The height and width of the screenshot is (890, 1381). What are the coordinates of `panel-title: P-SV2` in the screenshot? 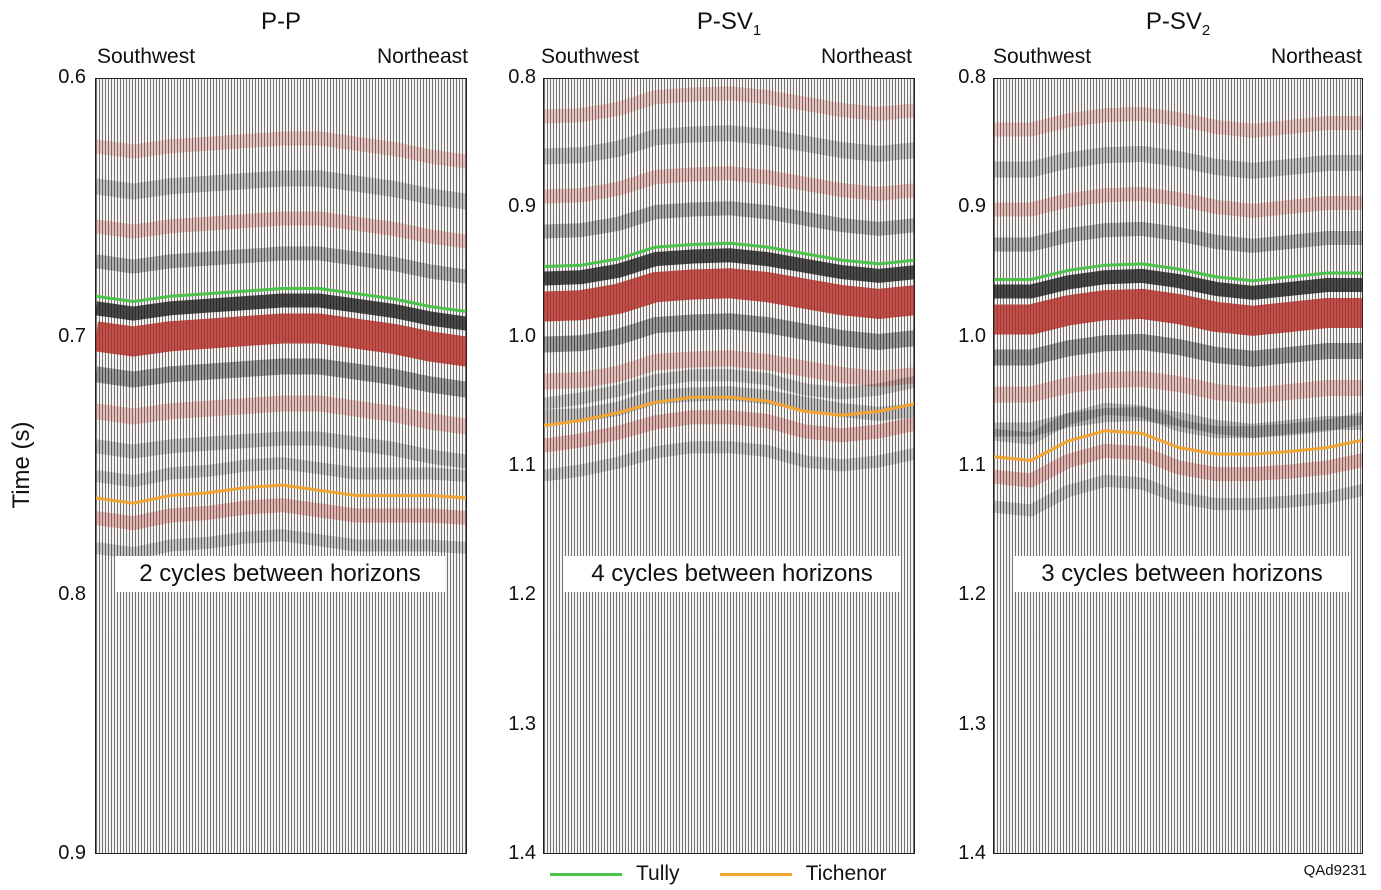 It's located at (1178, 23).